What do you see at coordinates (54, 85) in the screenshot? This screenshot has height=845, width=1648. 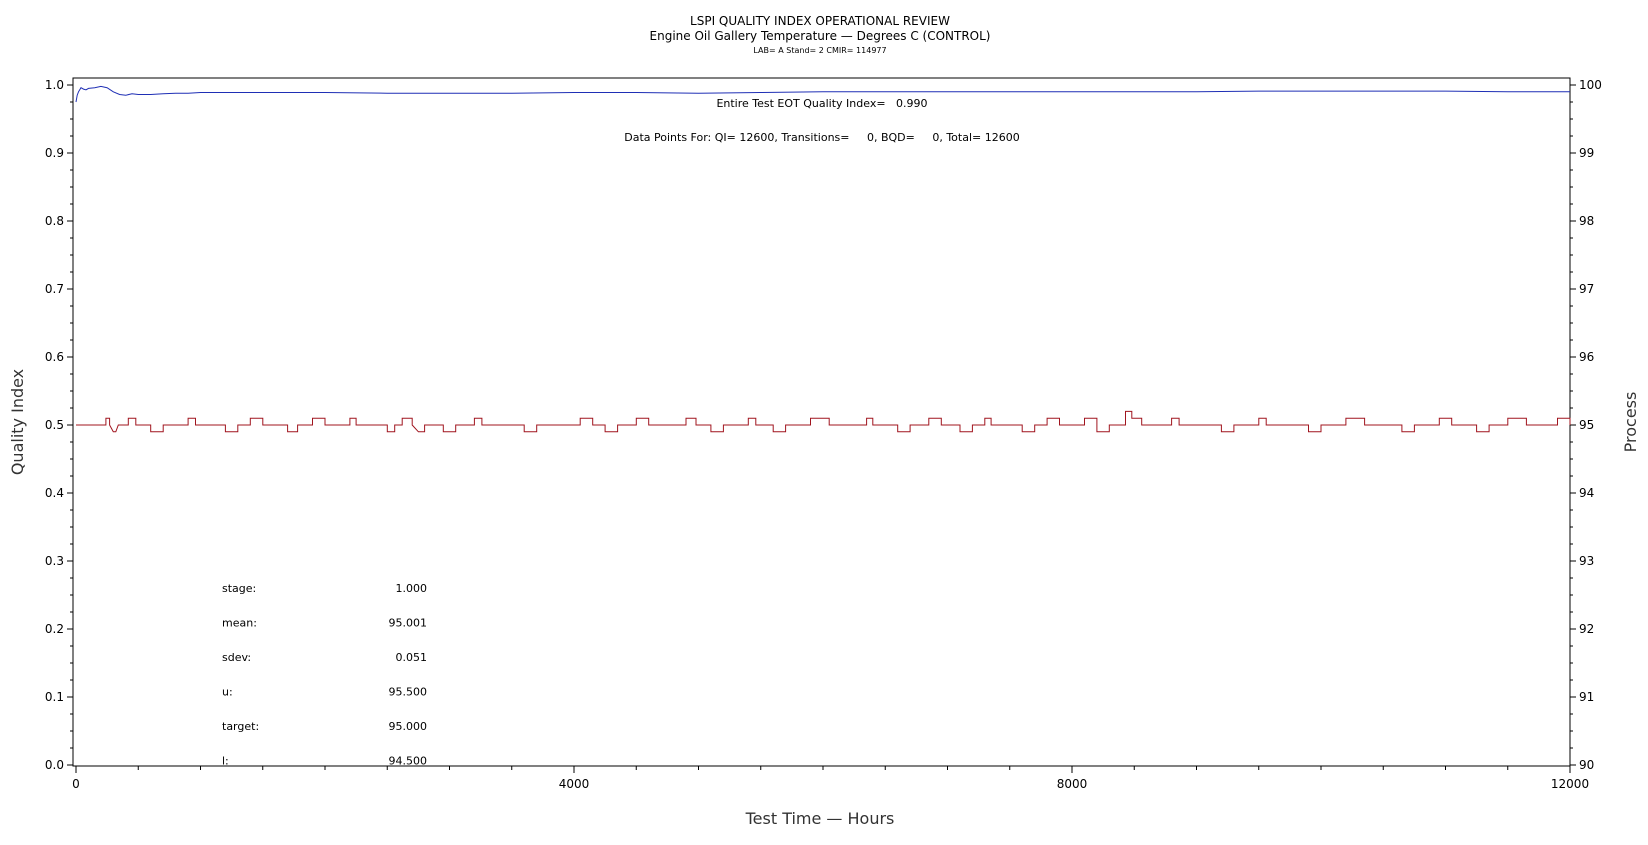 I see `y-tick-label: 1.0` at bounding box center [54, 85].